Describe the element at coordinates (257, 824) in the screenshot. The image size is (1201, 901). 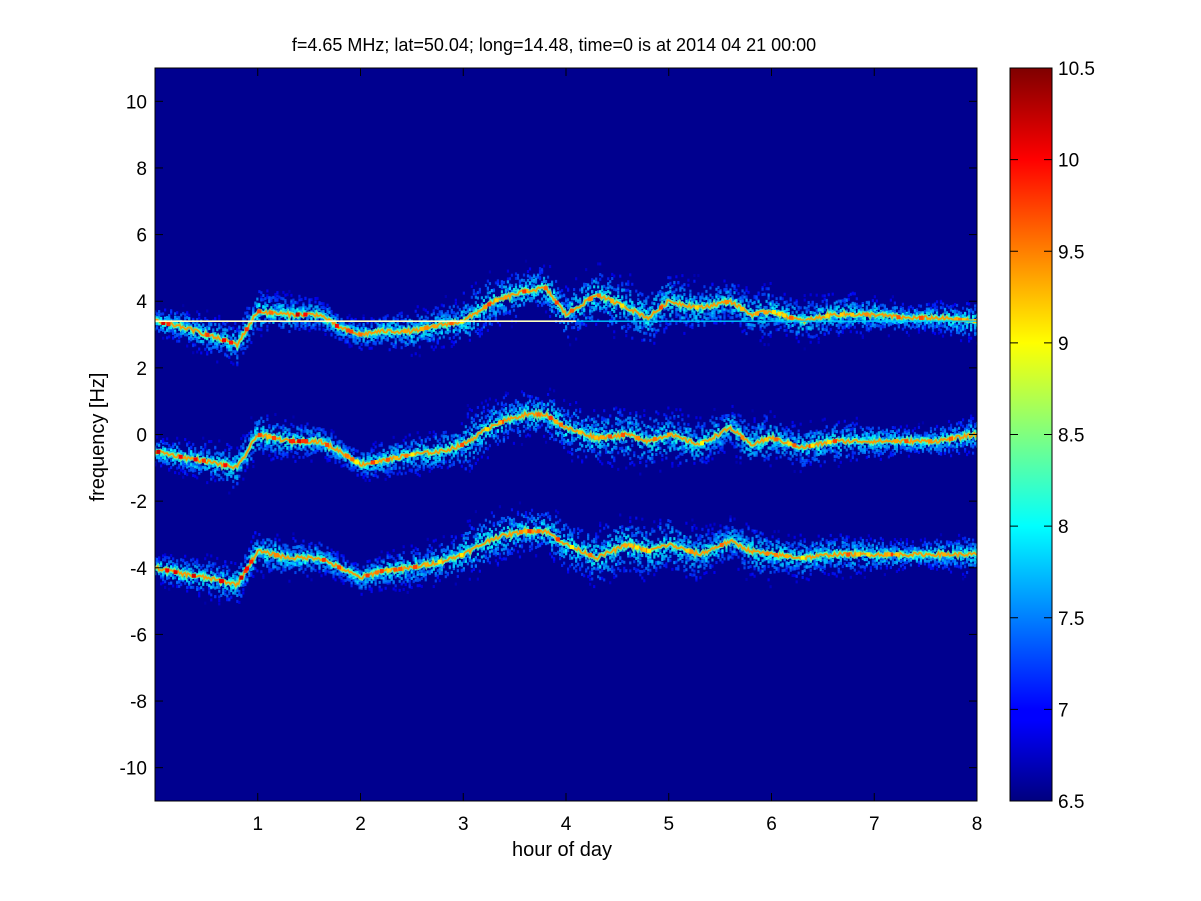
I see `x-tick-label: 1` at that location.